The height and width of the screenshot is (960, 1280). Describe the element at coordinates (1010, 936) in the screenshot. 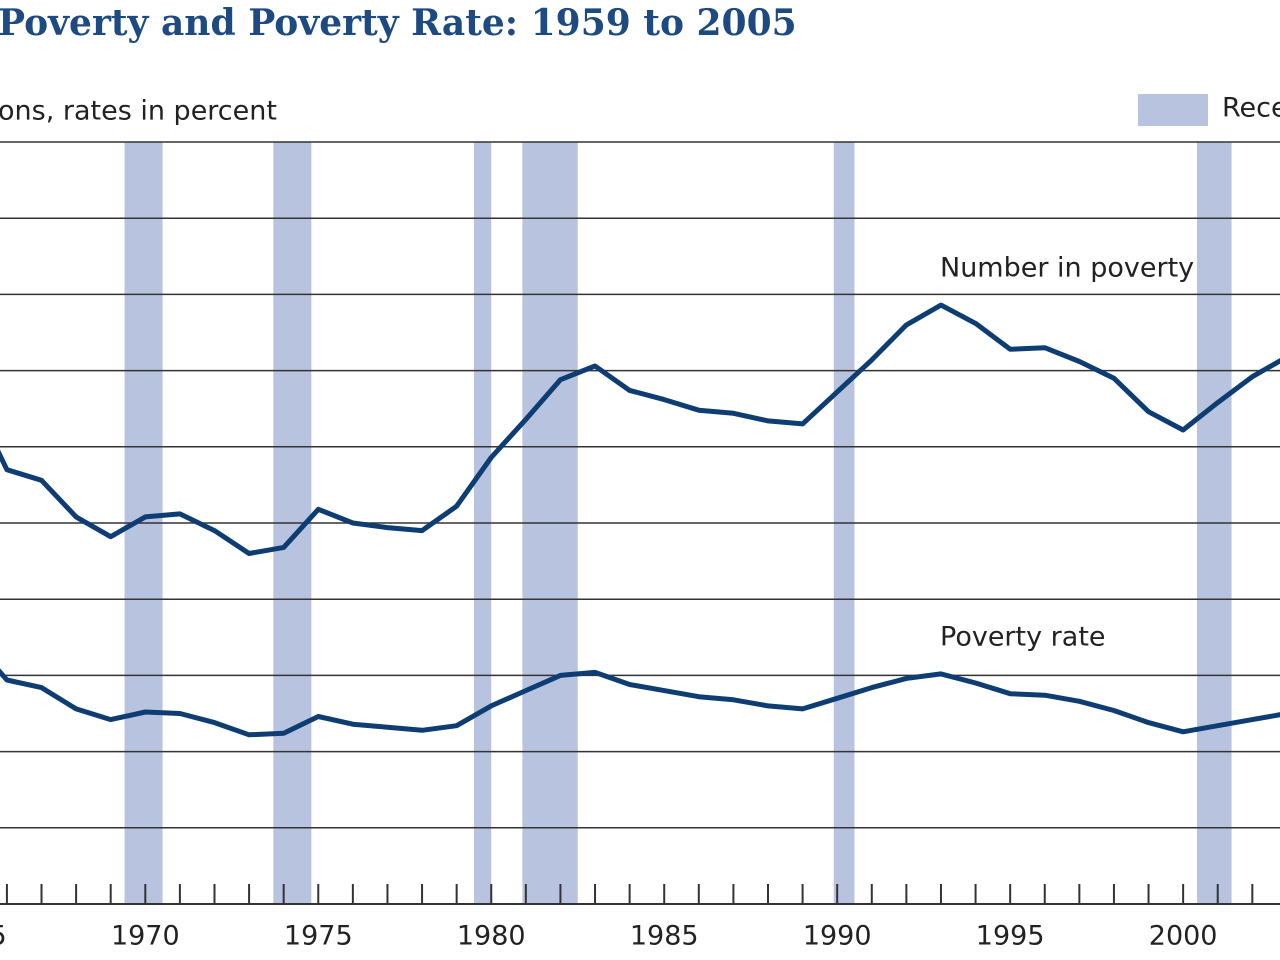

I see `x-tick-label: 1995` at that location.